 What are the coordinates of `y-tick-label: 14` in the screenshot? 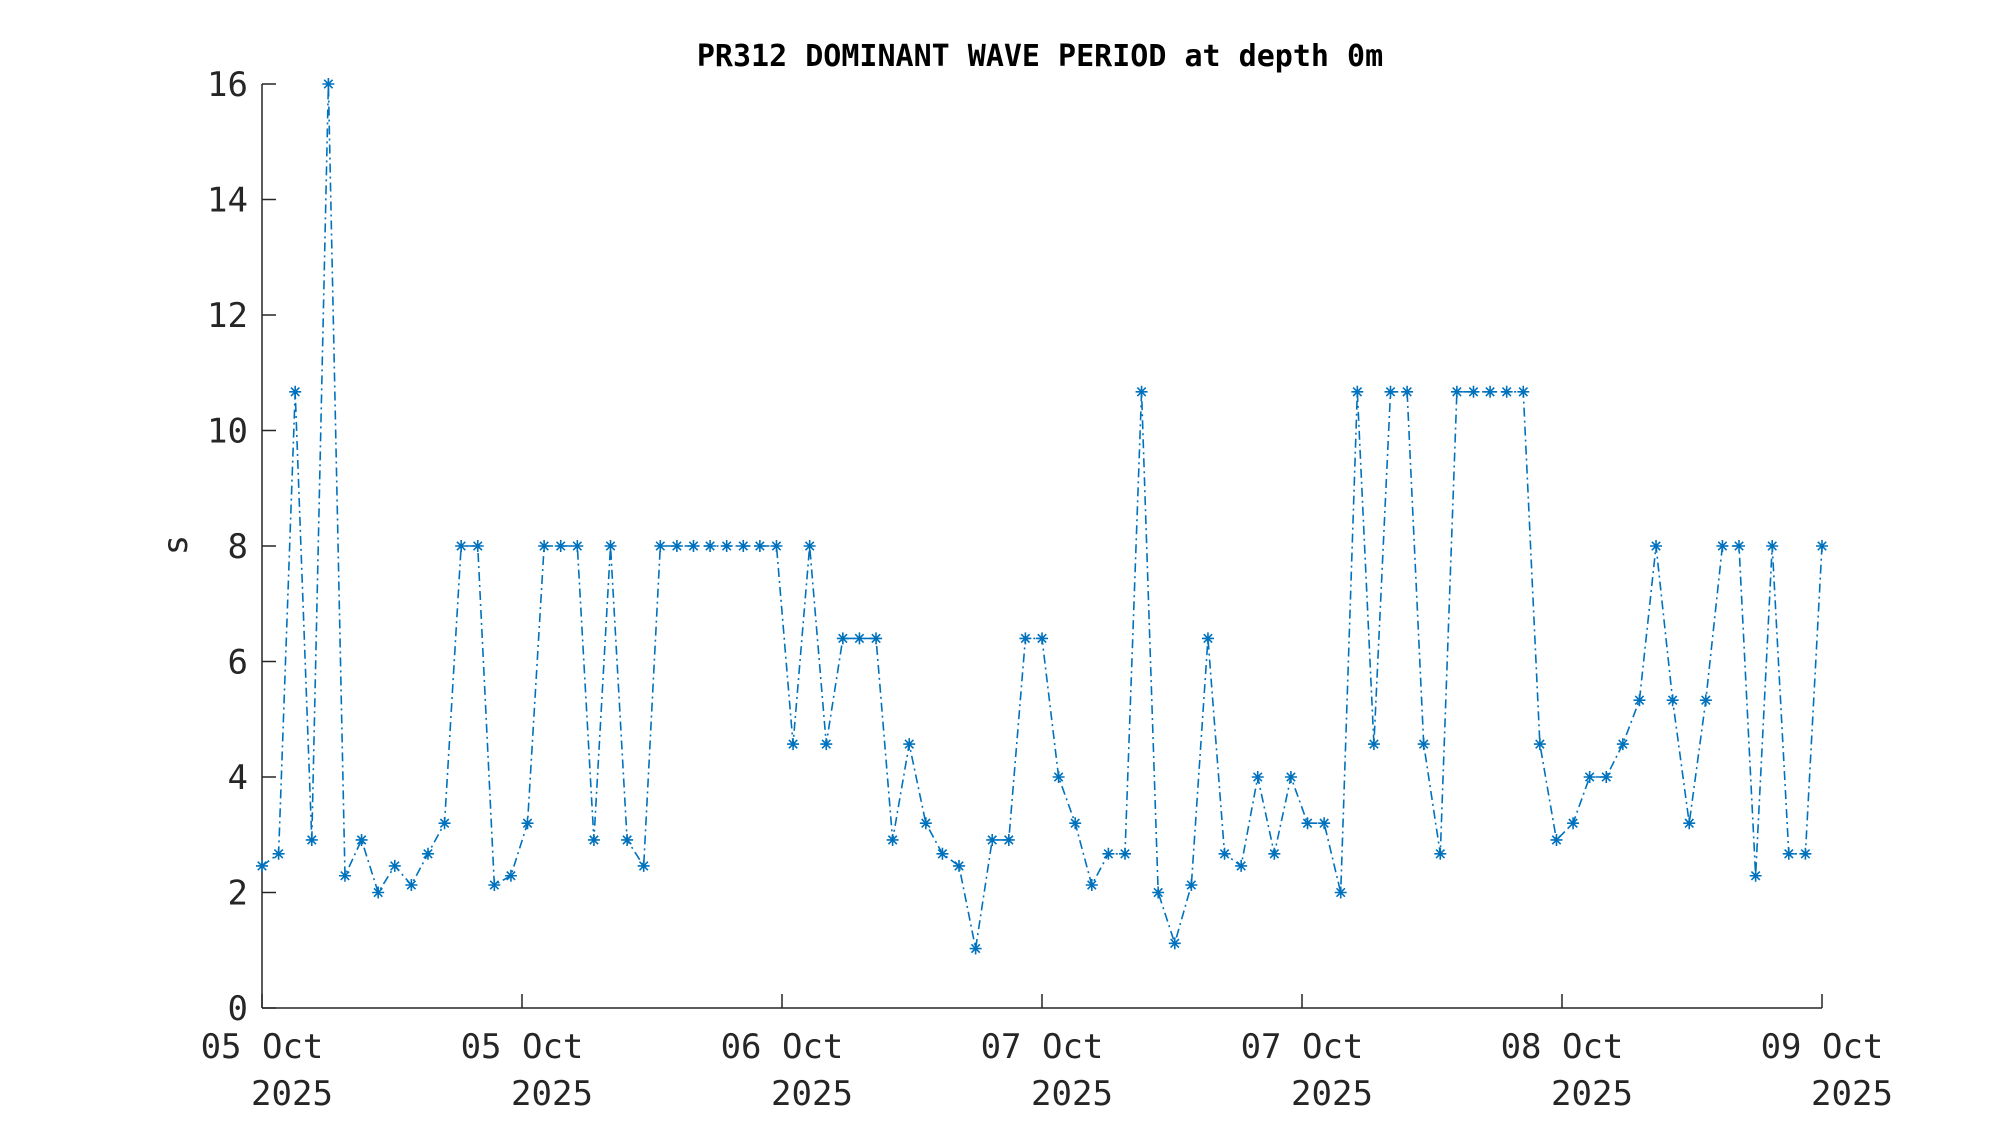 It's located at (227, 201).